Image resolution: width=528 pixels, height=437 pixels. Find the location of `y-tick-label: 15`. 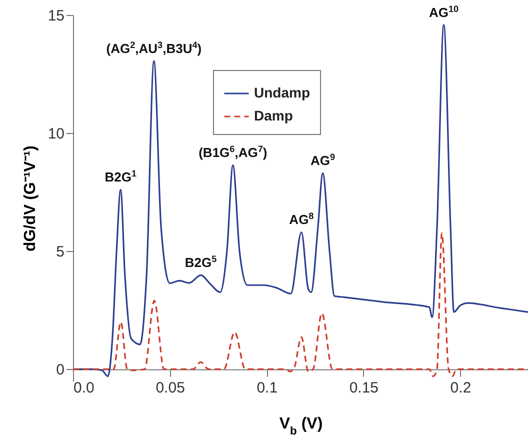

y-tick-label: 15 is located at coordinates (56, 16).